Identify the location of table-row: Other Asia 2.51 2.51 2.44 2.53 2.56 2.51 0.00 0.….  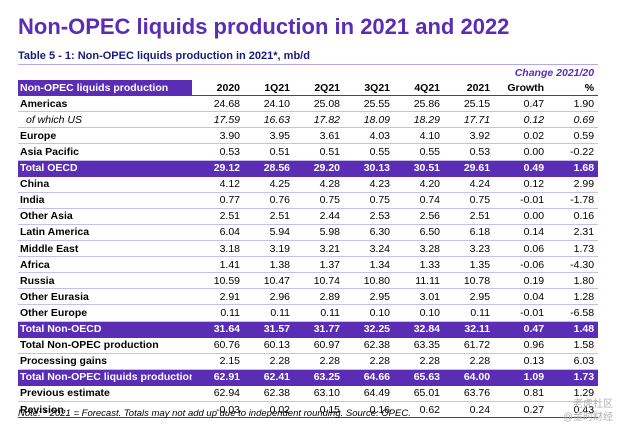
(308, 216).